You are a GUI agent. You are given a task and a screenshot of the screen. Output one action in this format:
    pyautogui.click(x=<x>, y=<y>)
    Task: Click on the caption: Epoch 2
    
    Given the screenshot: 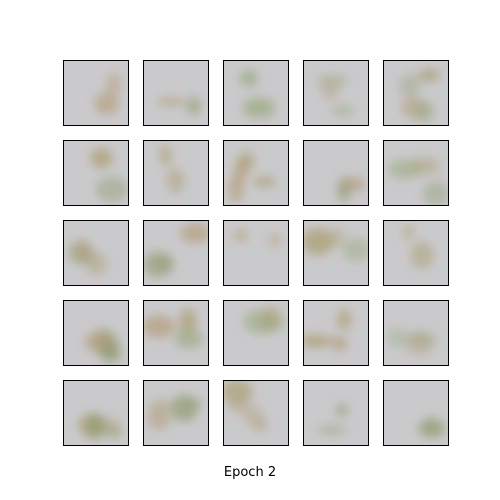 What is the action you would take?
    pyautogui.click(x=250, y=472)
    